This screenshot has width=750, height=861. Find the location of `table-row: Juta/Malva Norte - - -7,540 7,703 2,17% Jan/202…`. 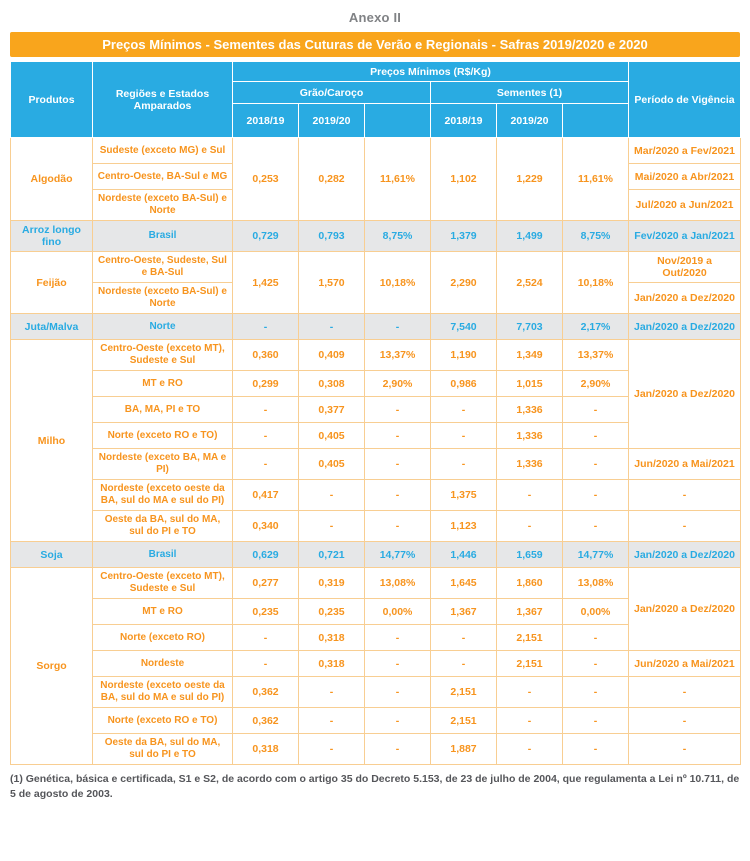

table-row: Juta/Malva Norte - - -7,540 7,703 2,17% Jan/202… is located at coordinates (375, 326).